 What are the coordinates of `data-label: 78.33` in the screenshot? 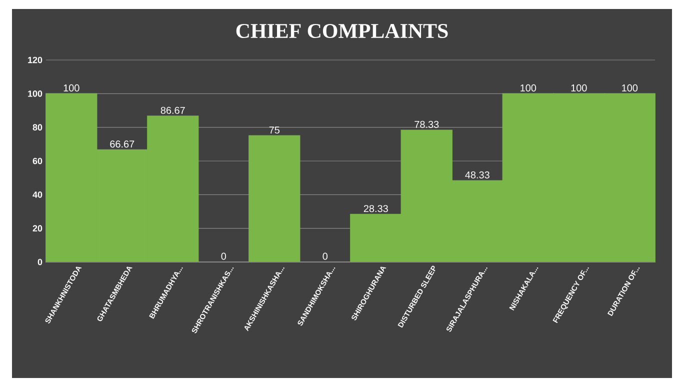 It's located at (426, 124).